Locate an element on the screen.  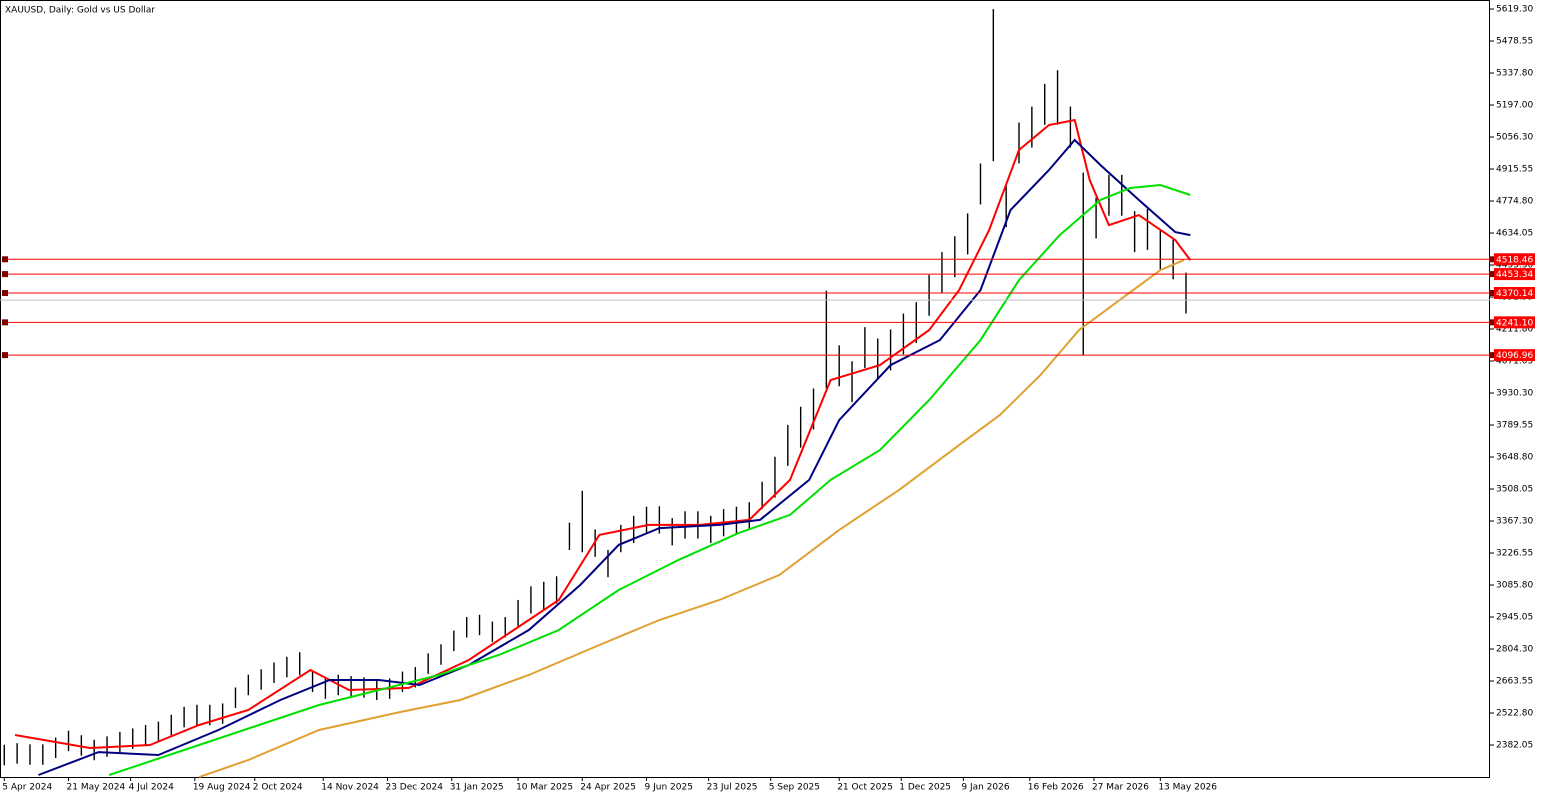
x-tick-label: 9 Jun 2025 is located at coordinates (669, 788).